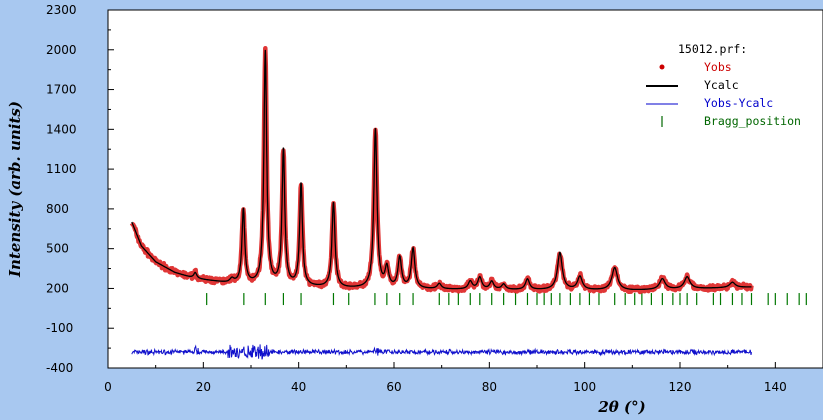  What do you see at coordinates (393, 387) in the screenshot?
I see `x-tick-label-3: 60` at bounding box center [393, 387].